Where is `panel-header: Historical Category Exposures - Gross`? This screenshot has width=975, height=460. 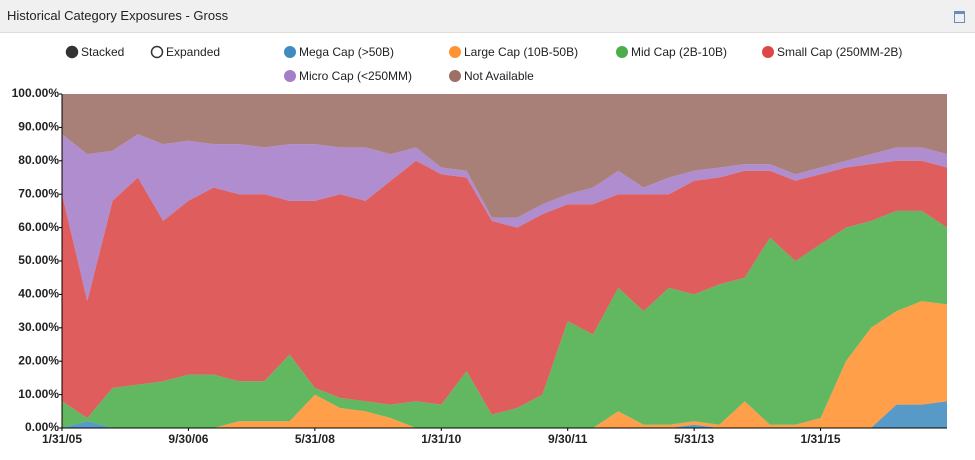 panel-header: Historical Category Exposures - Gross is located at coordinates (487, 16).